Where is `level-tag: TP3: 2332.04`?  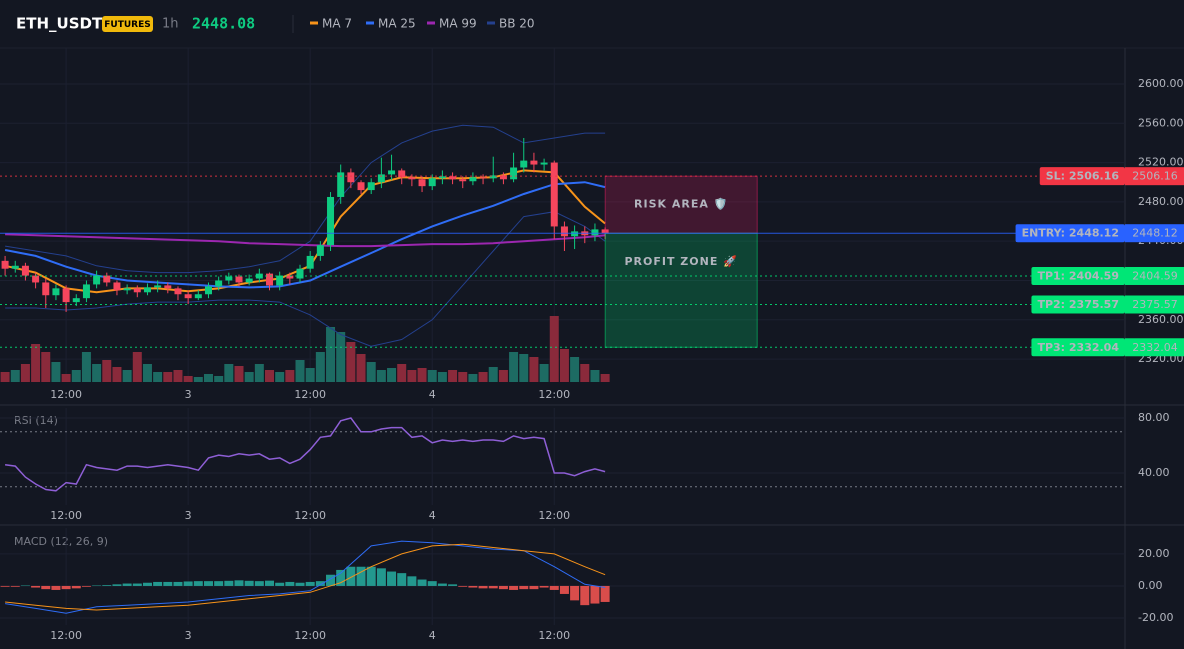 level-tag: TP3: 2332.04 is located at coordinates (1078, 347).